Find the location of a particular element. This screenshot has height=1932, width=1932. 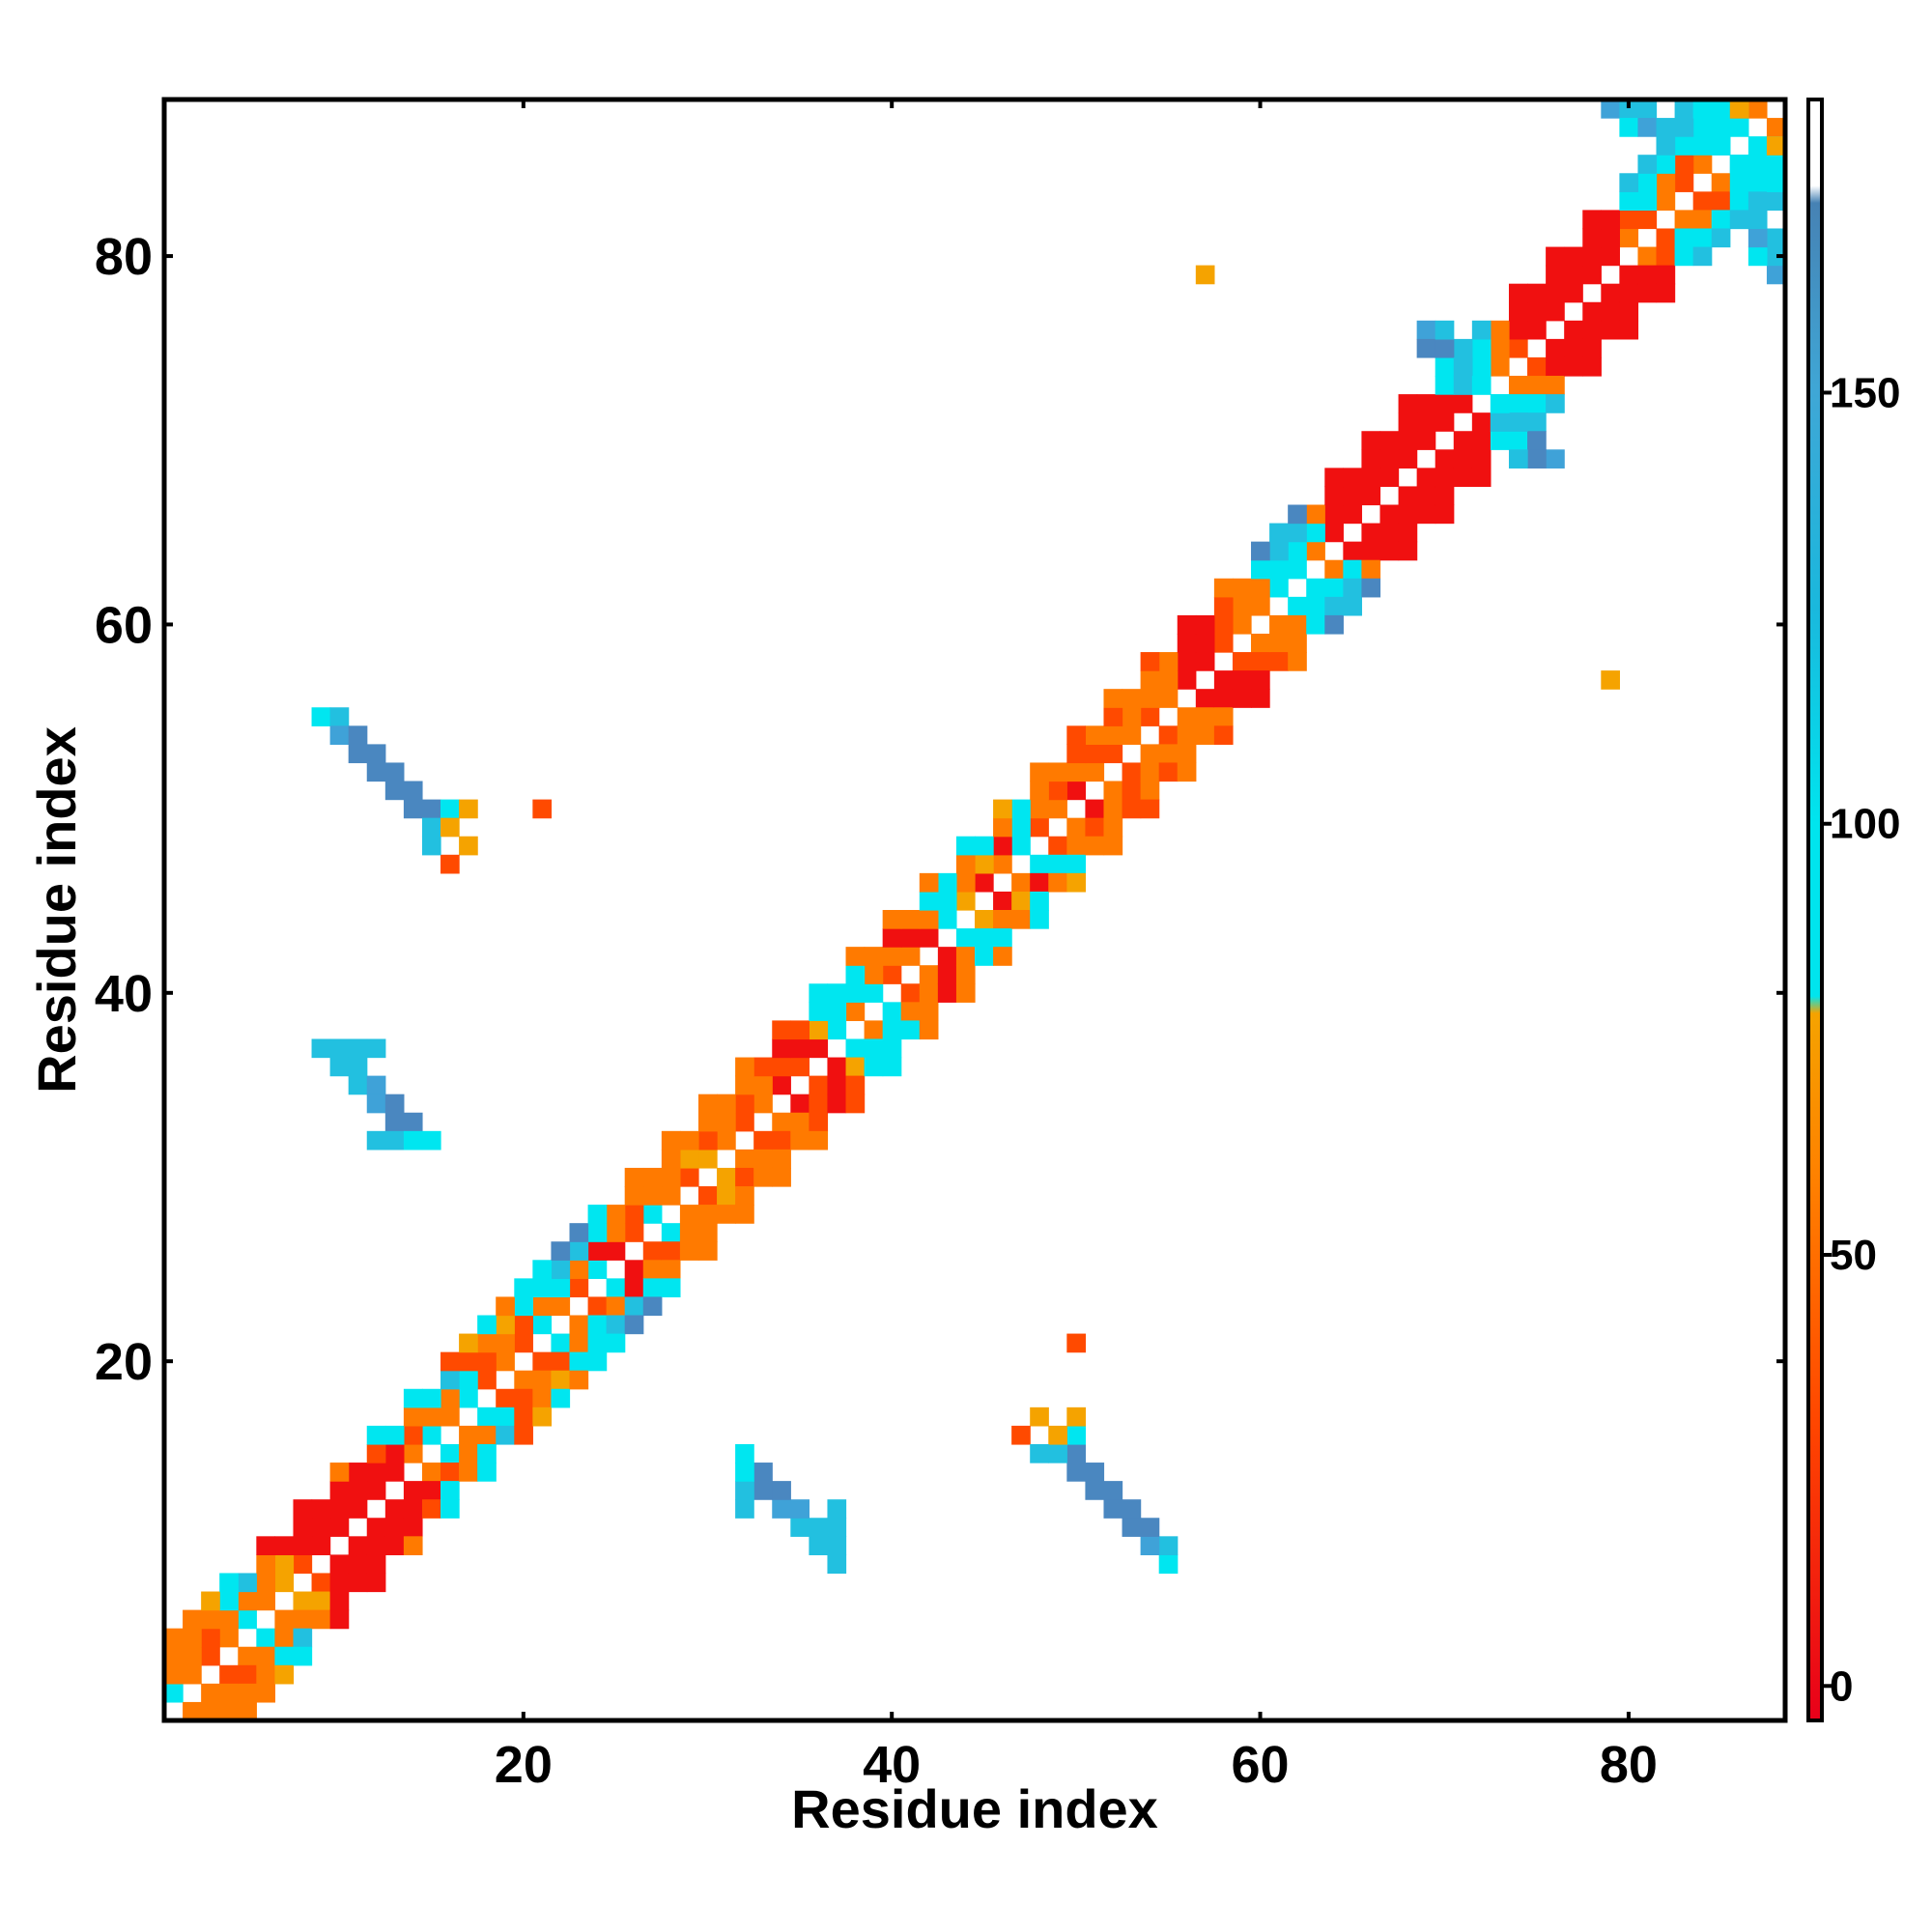

colorbar-tick-label: 150 is located at coordinates (1865, 392).